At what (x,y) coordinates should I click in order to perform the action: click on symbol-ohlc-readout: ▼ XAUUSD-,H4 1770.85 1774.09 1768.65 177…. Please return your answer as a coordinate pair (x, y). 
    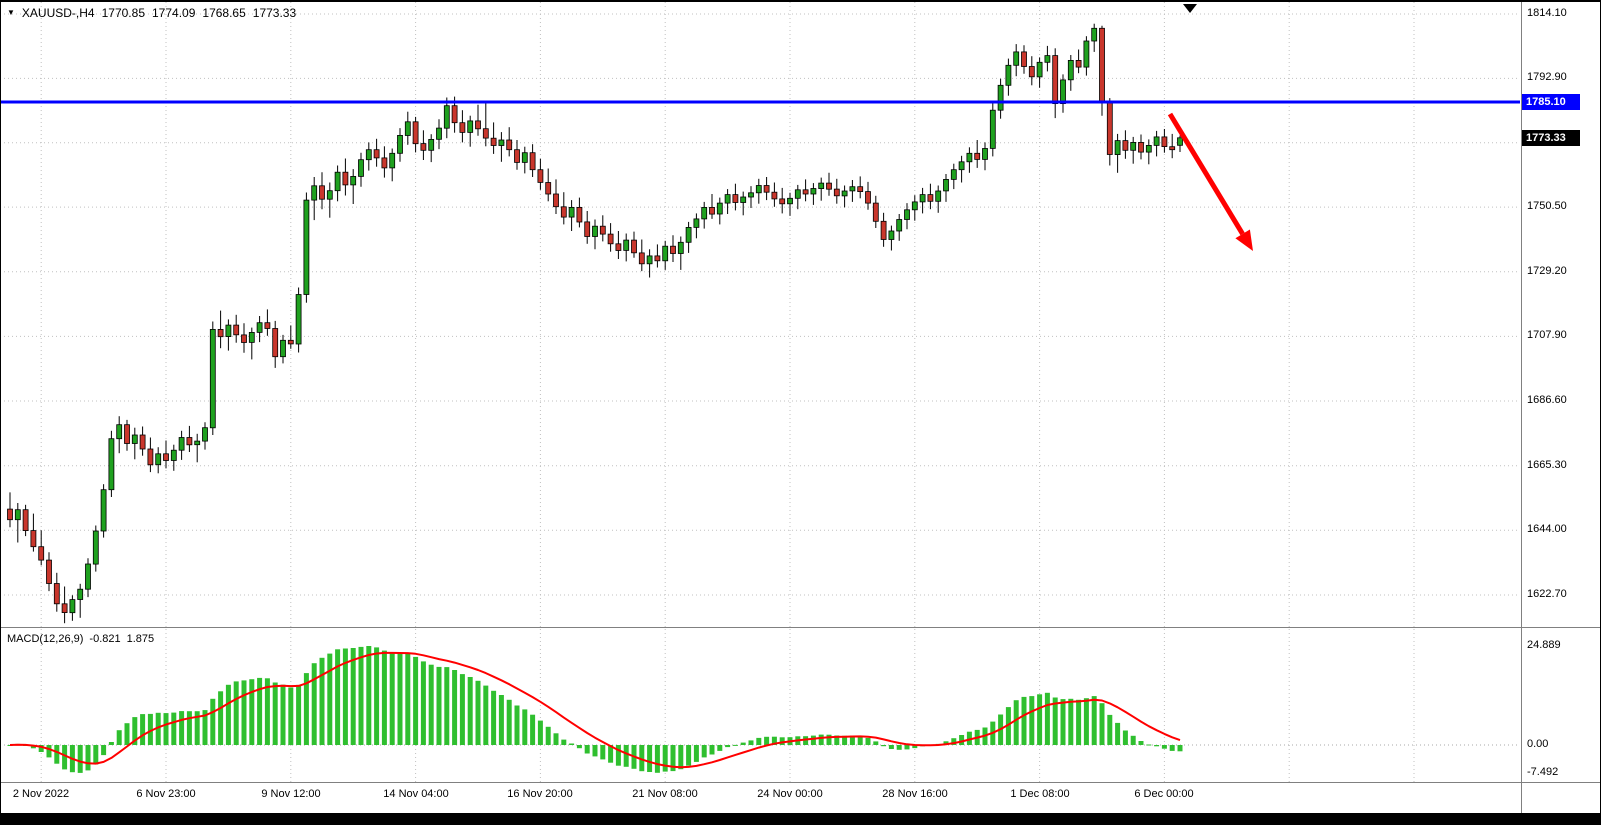
    Looking at the image, I should click on (151, 13).